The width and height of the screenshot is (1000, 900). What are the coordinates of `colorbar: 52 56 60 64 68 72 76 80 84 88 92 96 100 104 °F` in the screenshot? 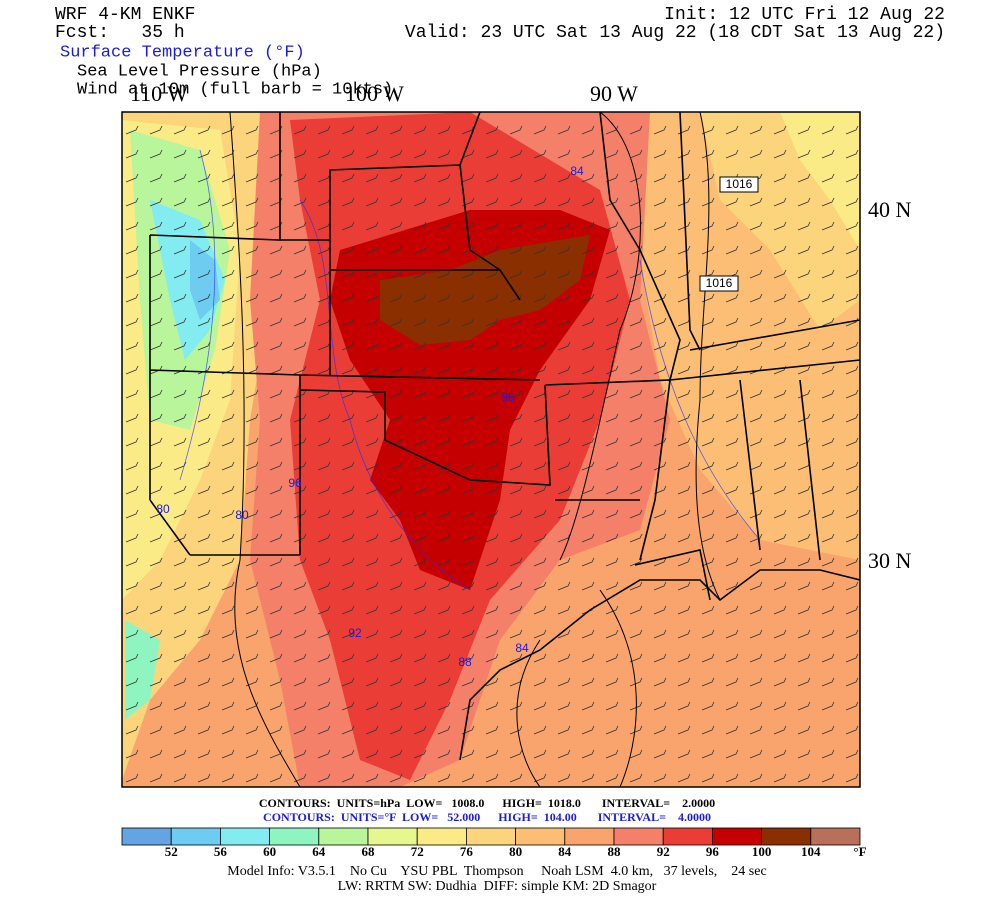 It's located at (494, 843).